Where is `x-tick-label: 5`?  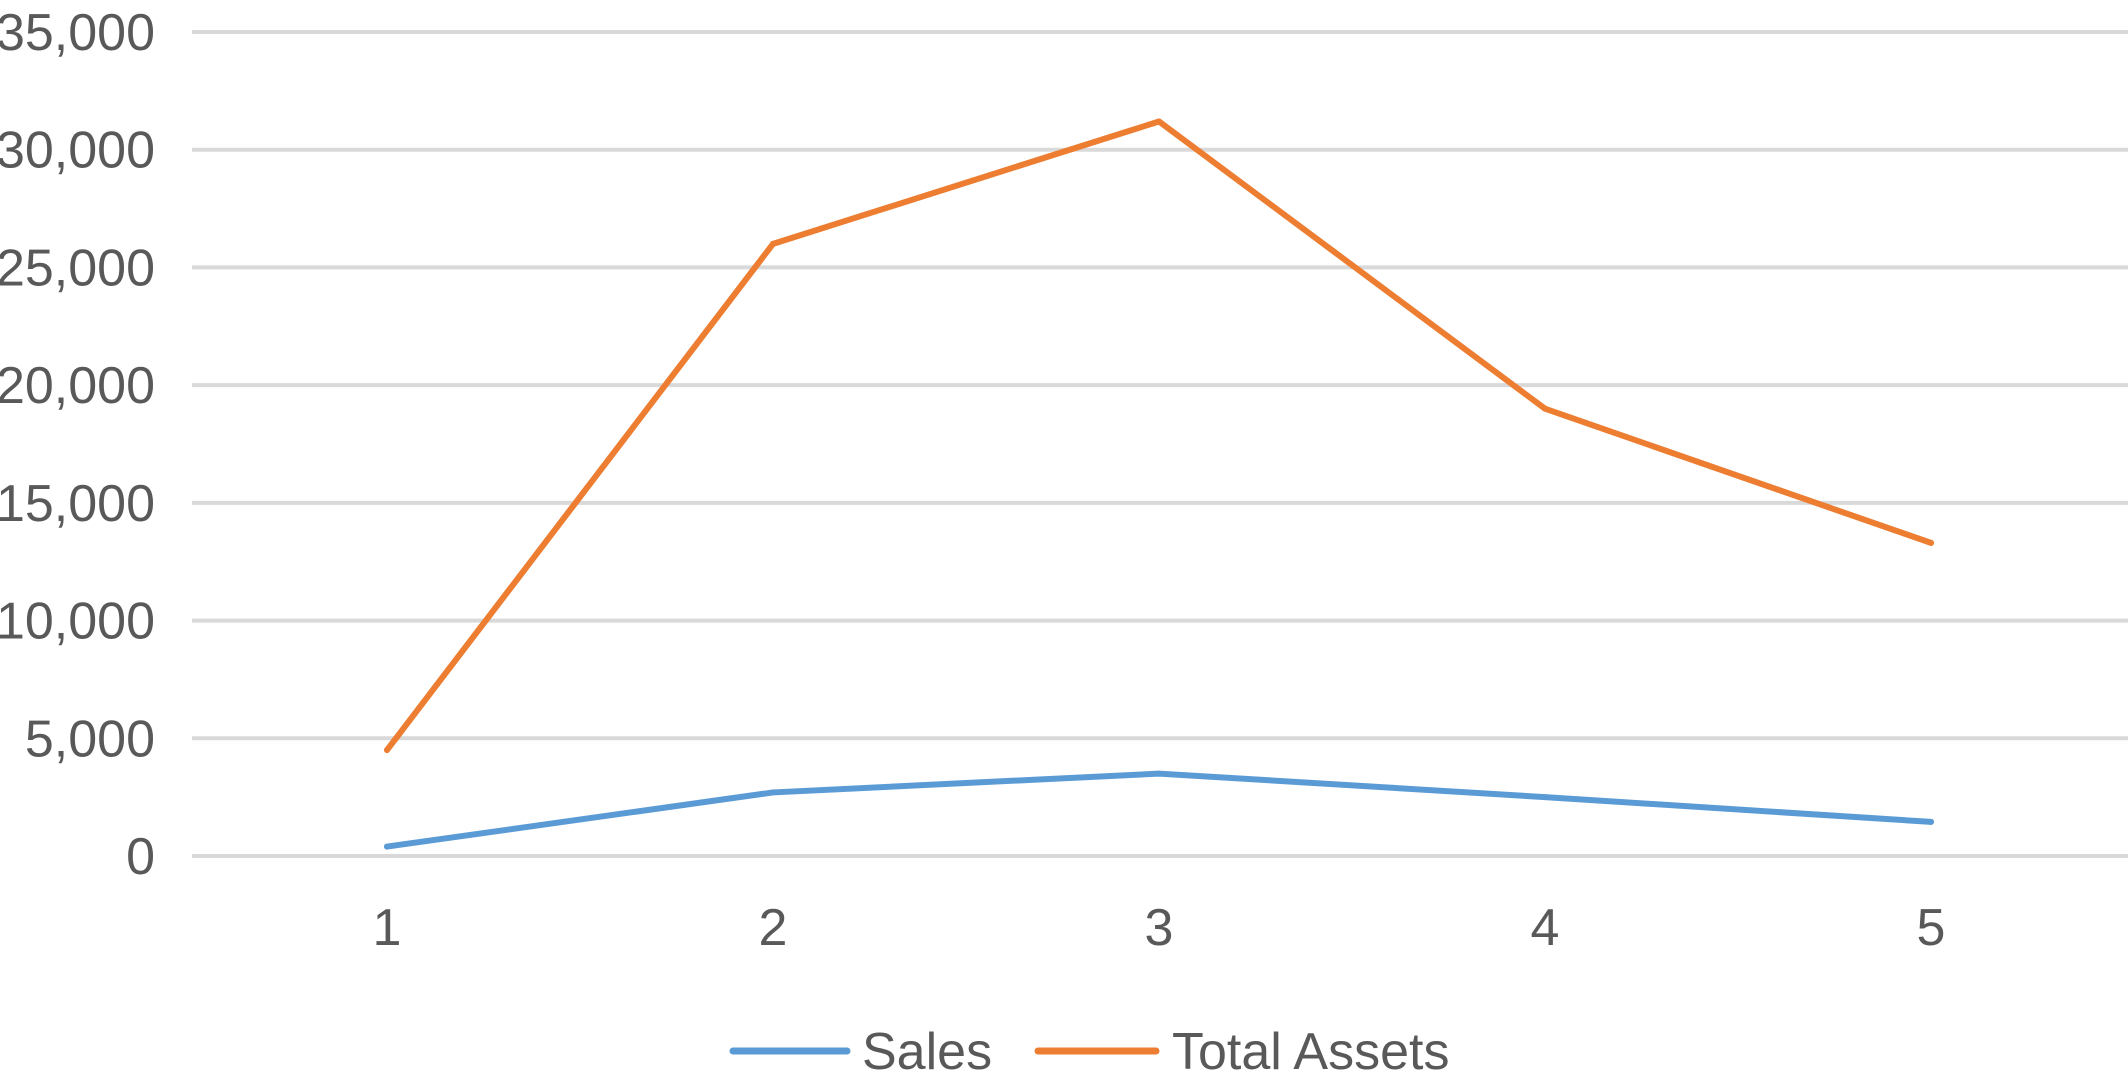
x-tick-label: 5 is located at coordinates (1931, 928).